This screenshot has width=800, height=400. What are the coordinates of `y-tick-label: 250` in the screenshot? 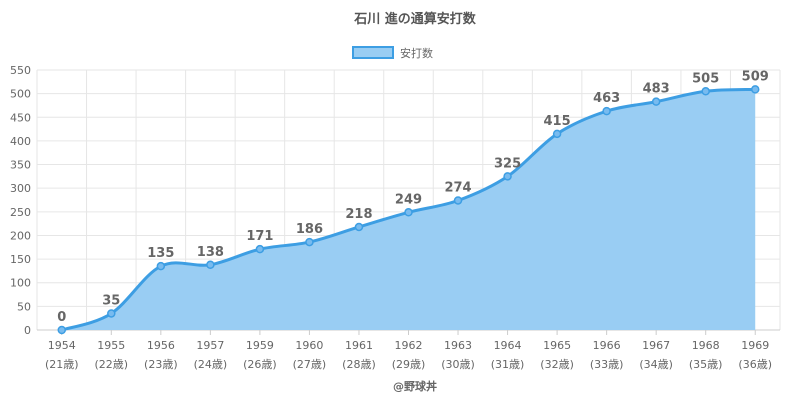 It's located at (20, 212).